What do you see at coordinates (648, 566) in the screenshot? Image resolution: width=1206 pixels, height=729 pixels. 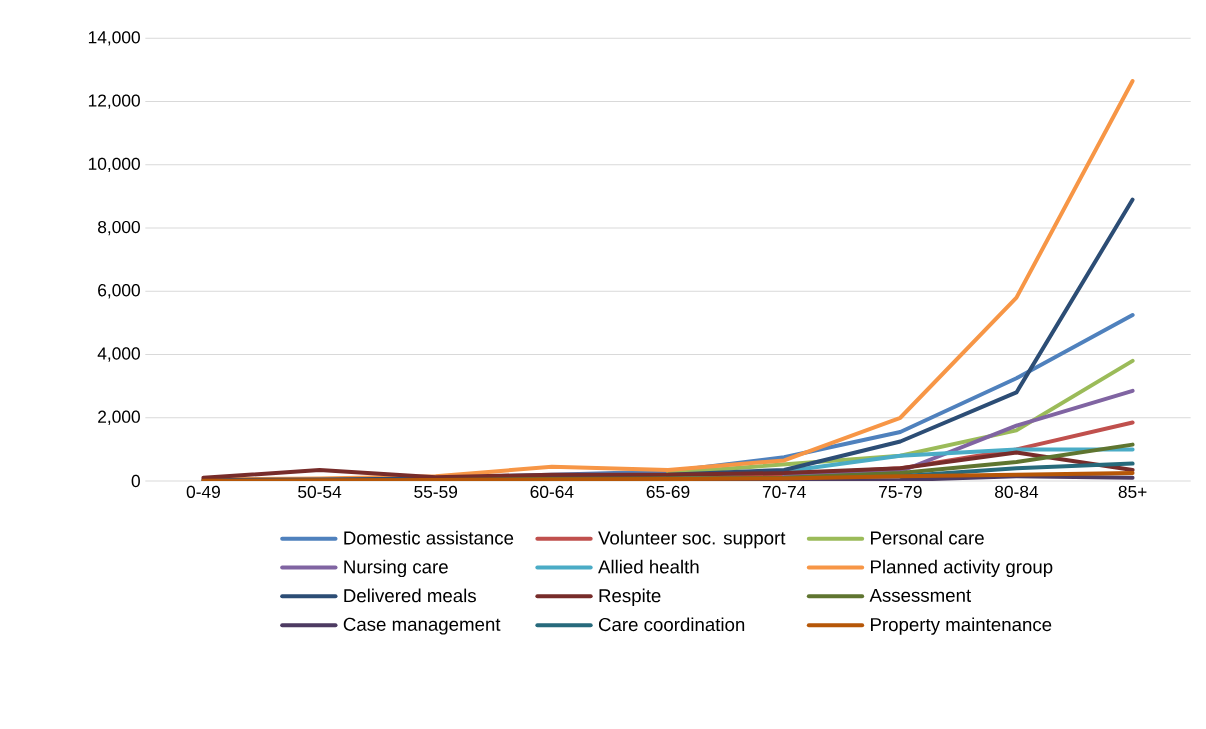 I see `legend-label: Allied health` at bounding box center [648, 566].